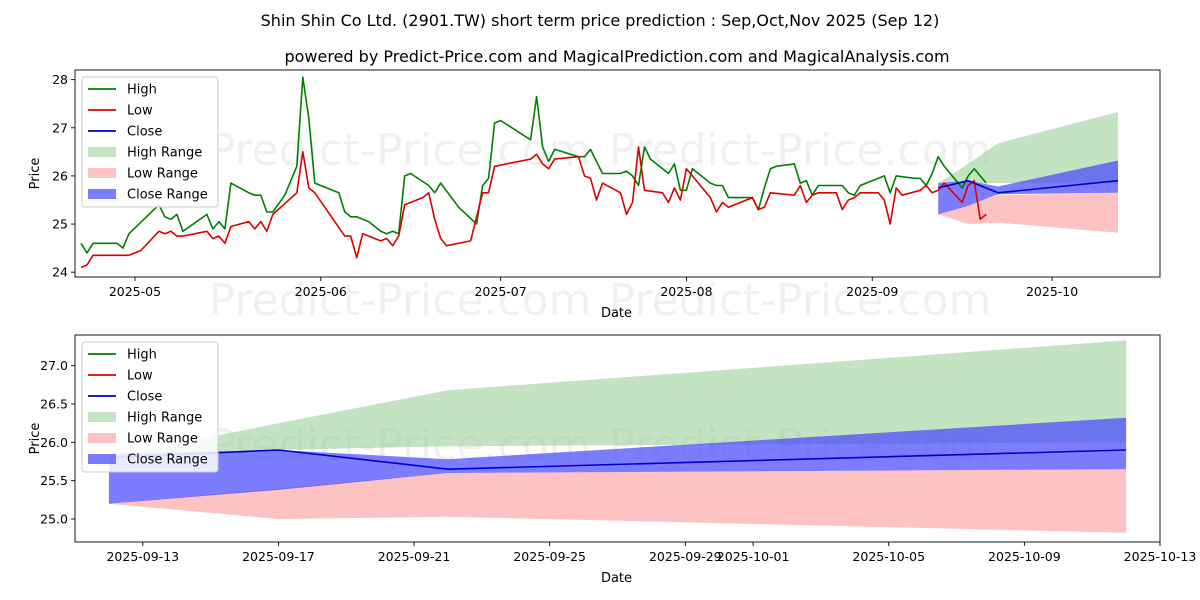  Describe the element at coordinates (135, 291) in the screenshot. I see `x-tick-label: 2025-05` at that location.